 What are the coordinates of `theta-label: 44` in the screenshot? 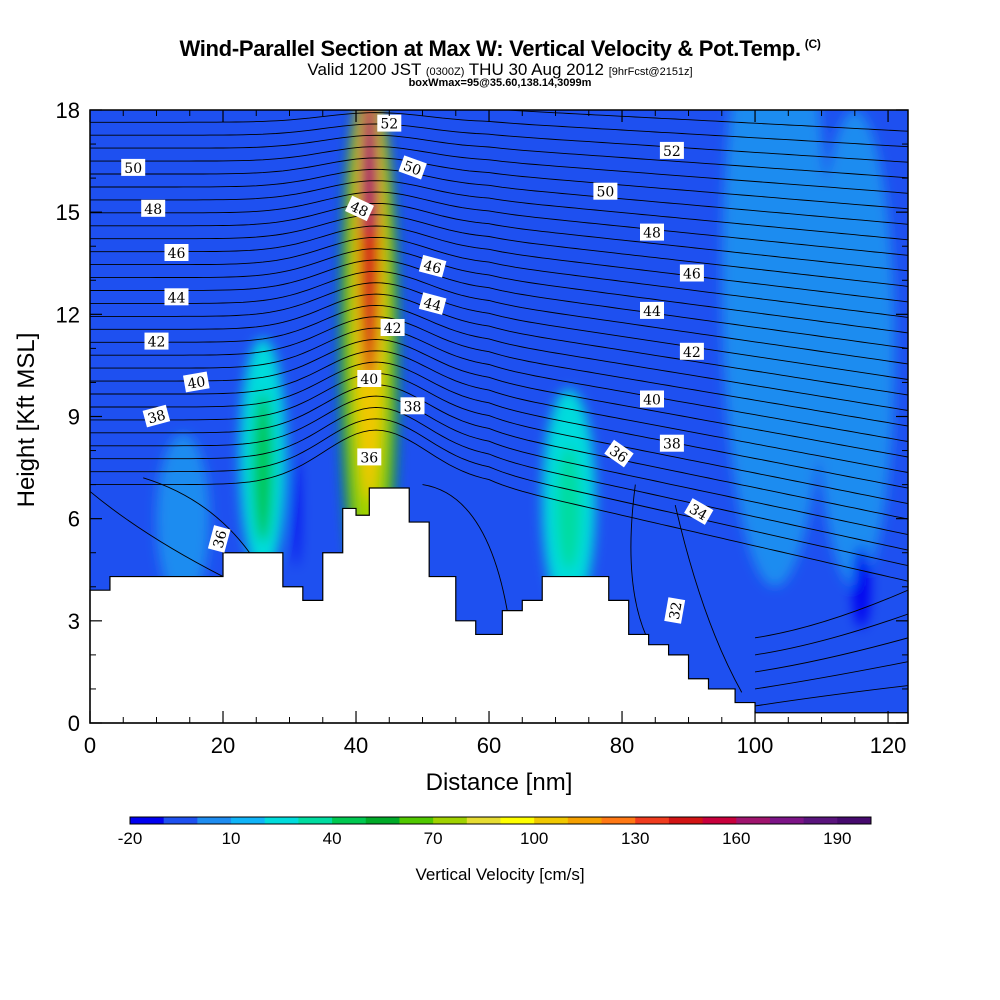 It's located at (432, 303).